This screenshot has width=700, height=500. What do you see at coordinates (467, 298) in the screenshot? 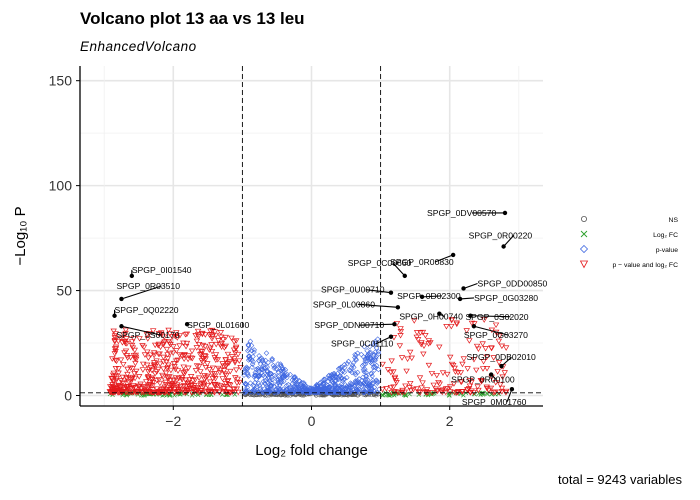
I see `connector-line` at bounding box center [467, 298].